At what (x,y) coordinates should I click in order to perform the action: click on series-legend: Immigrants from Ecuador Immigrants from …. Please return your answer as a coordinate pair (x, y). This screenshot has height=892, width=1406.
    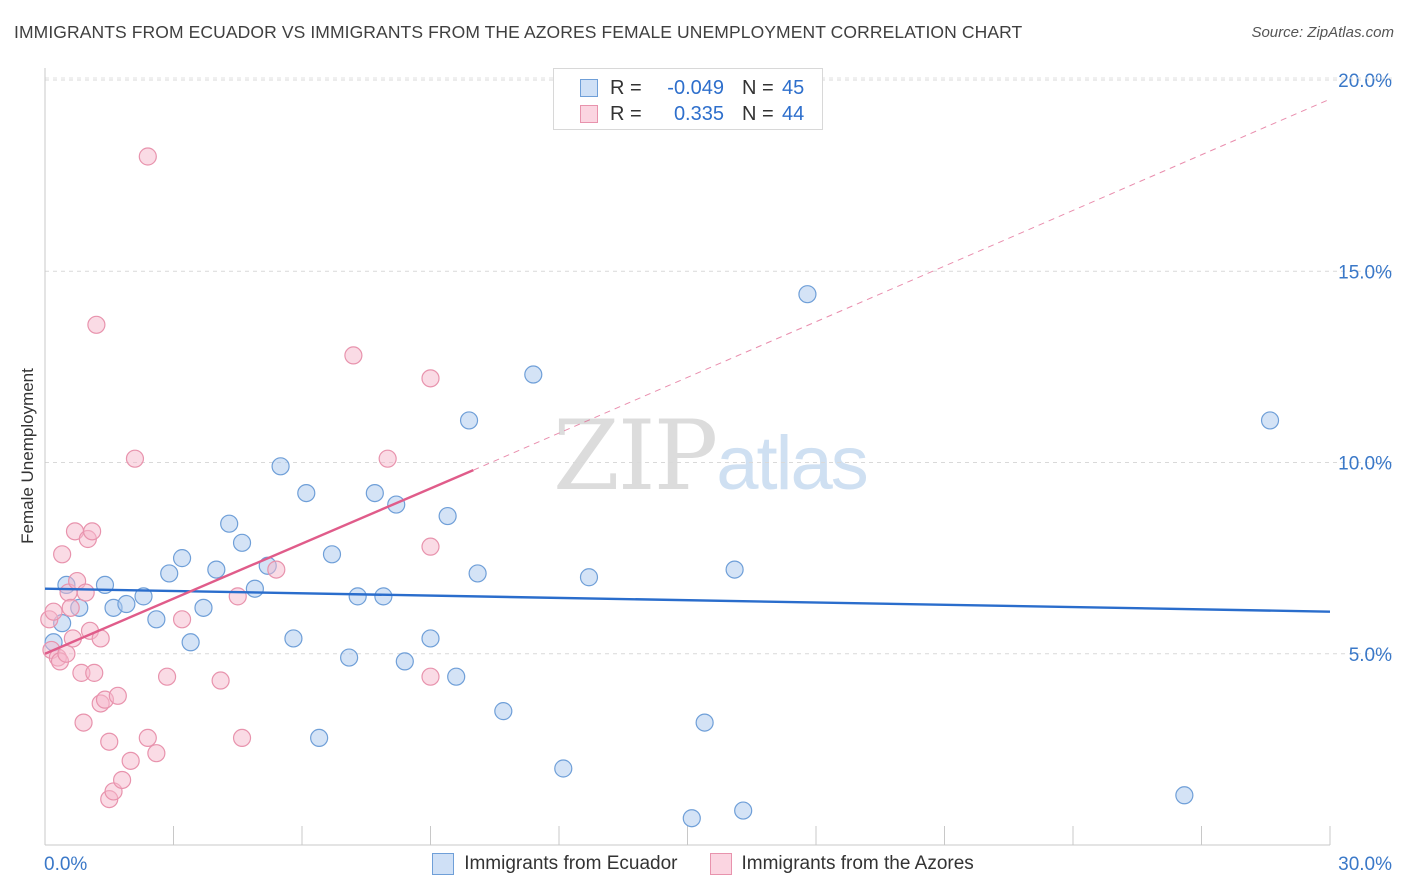
    Looking at the image, I should click on (703, 864).